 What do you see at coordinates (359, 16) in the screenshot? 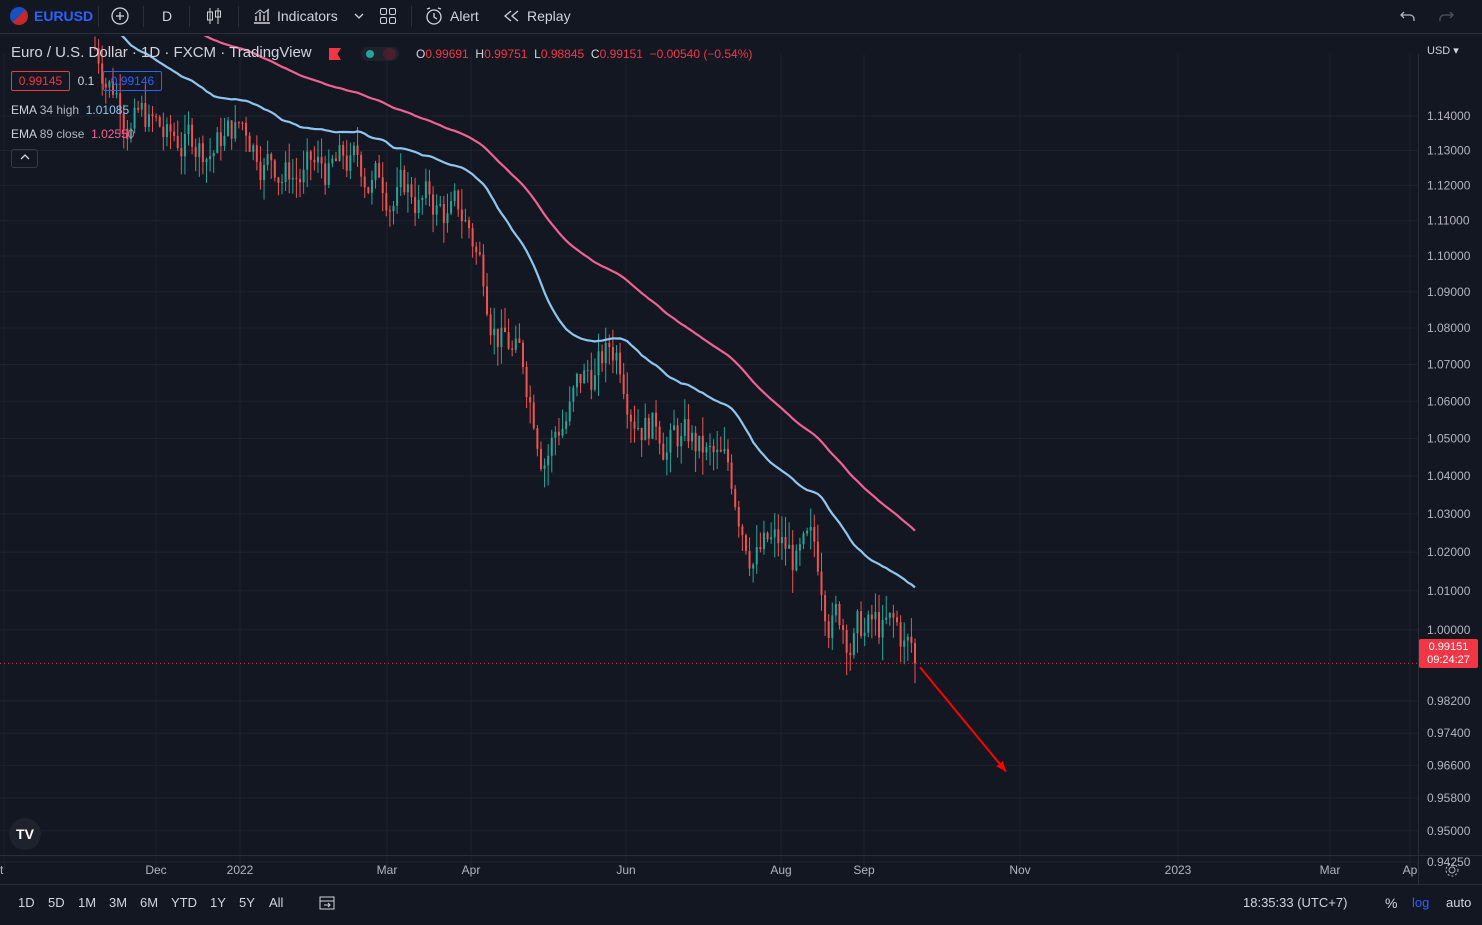
I see `indicators-dropdown` at bounding box center [359, 16].